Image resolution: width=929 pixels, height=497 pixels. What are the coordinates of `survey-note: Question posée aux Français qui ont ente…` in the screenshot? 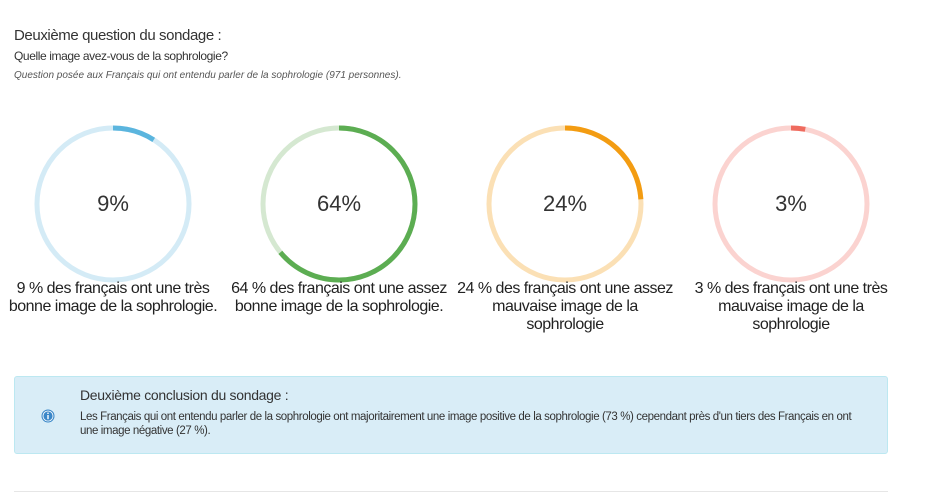 It's located at (208, 75).